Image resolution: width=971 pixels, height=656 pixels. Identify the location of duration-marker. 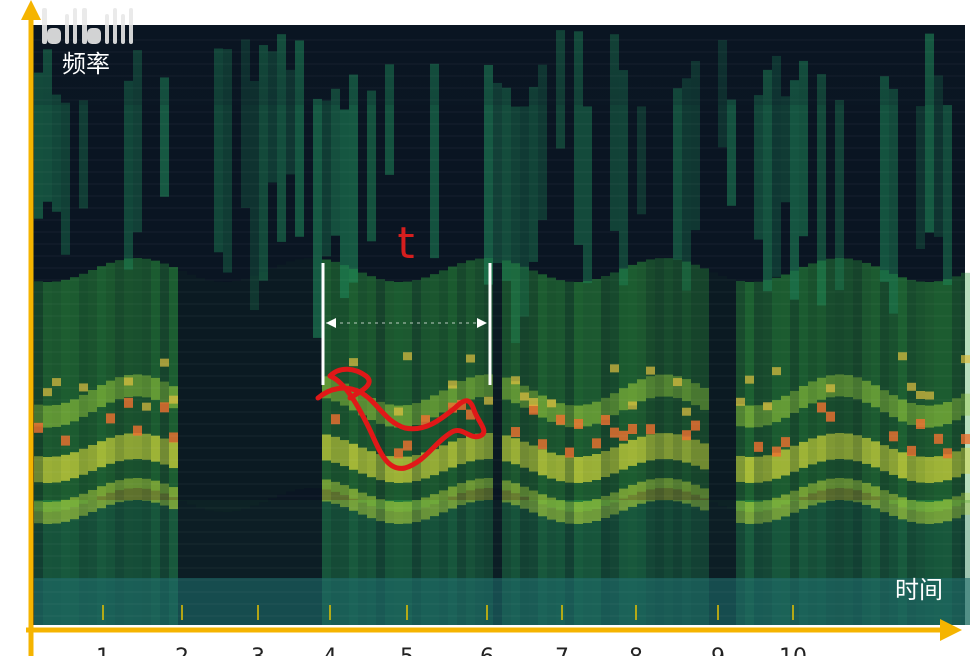
(406, 324).